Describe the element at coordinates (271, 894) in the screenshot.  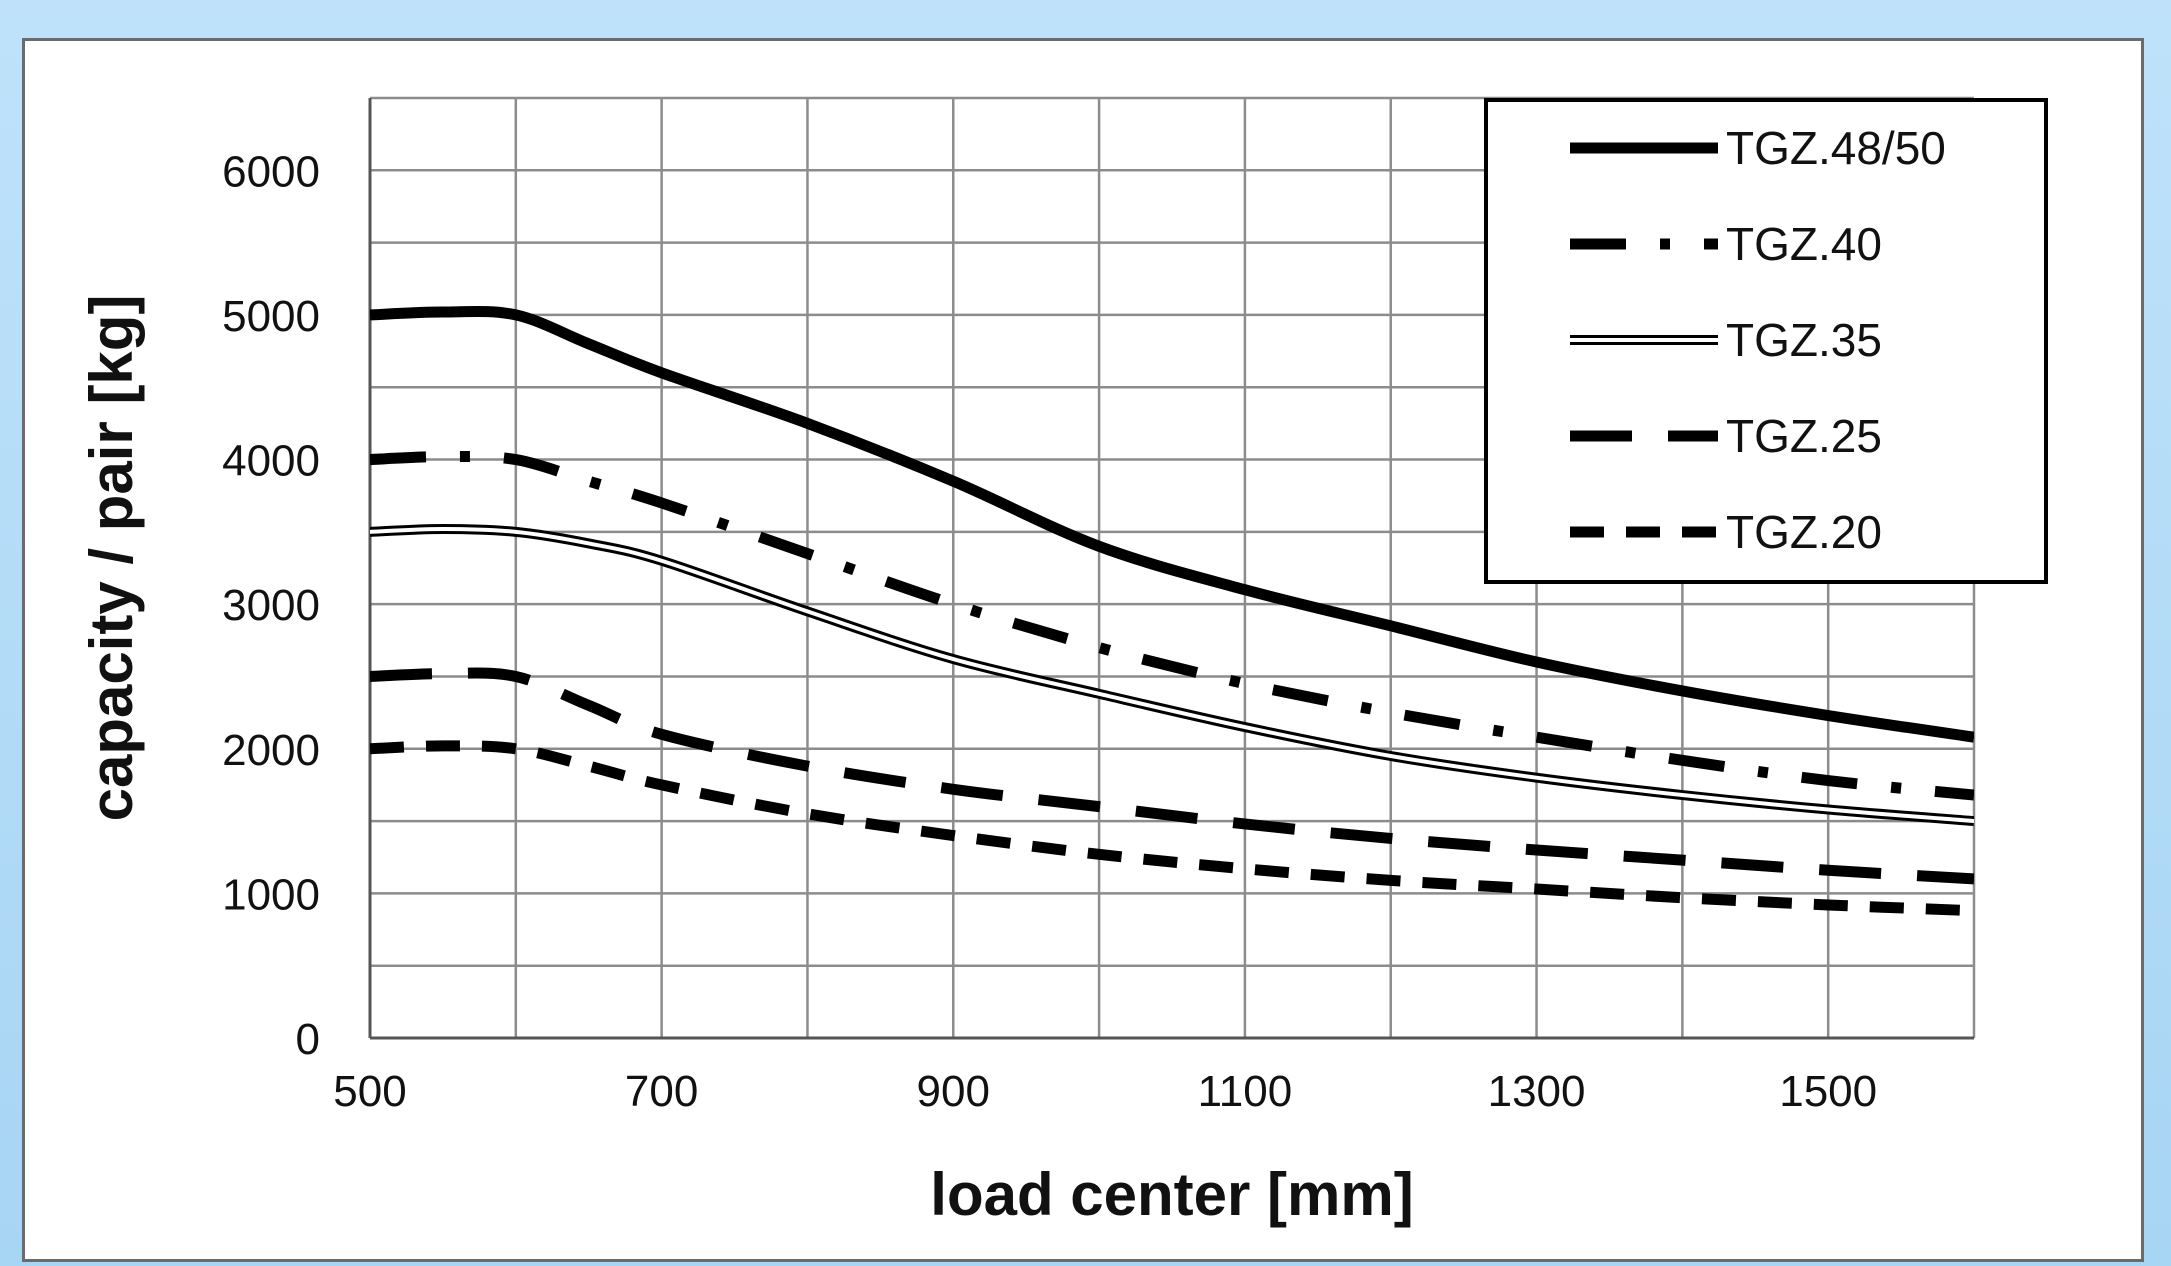
I see `y-tick-label: 1000` at that location.